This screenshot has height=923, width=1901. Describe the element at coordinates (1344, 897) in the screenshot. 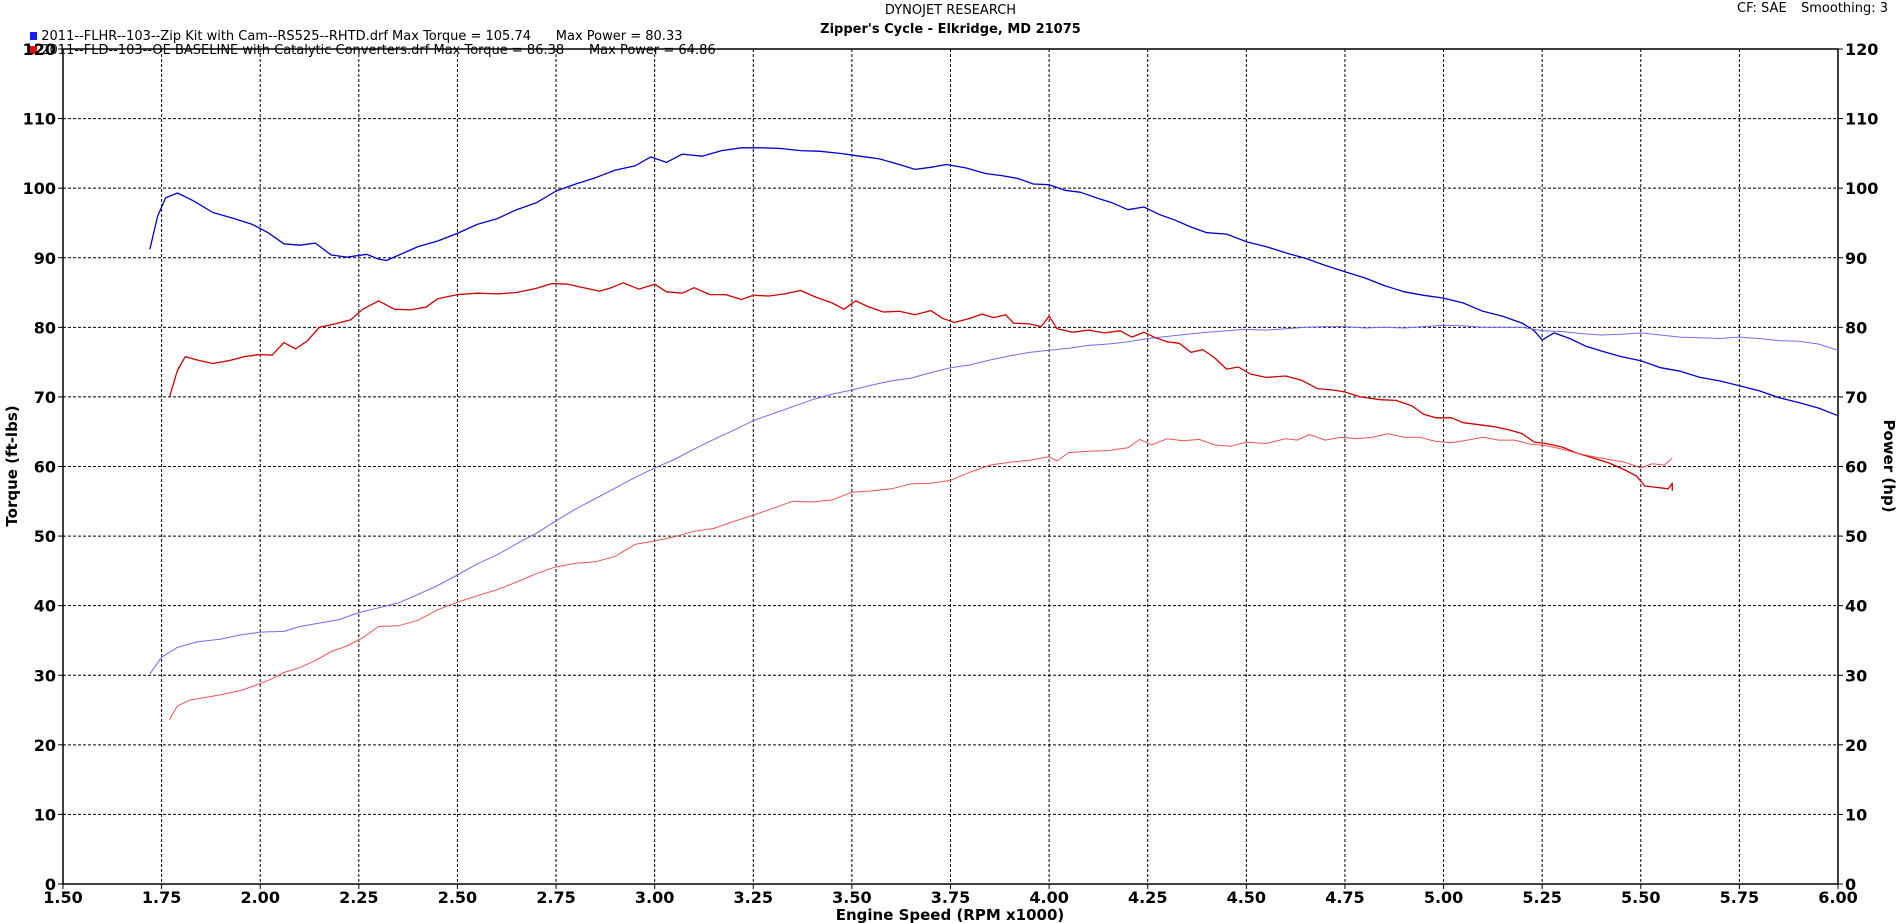

I see `x-tick-label: 4.75` at that location.